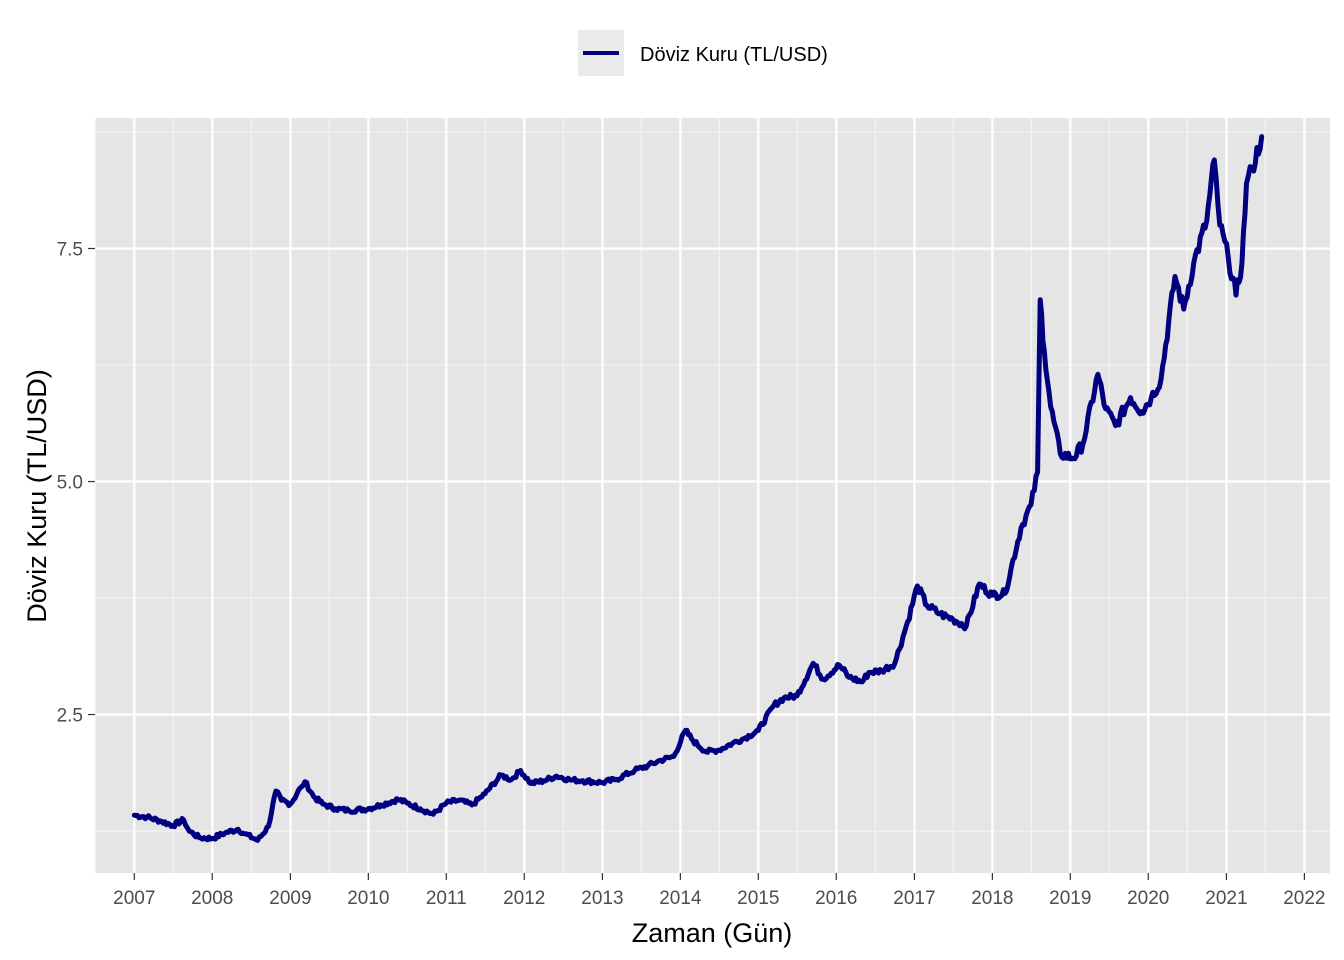  I want to click on y-tick-label: 2.5, so click(70, 716).